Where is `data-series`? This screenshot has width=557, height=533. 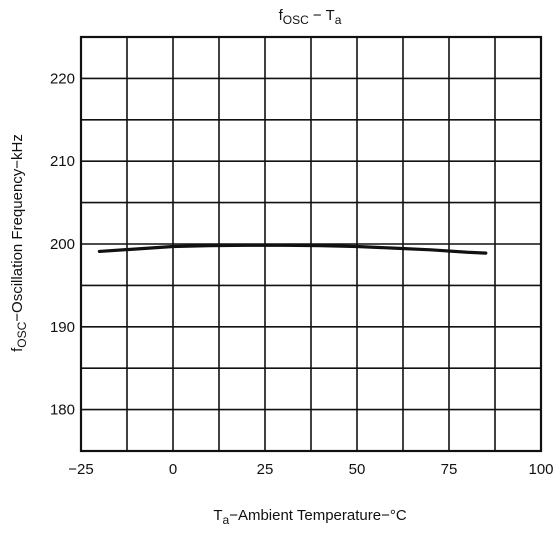
data-series is located at coordinates (292, 249).